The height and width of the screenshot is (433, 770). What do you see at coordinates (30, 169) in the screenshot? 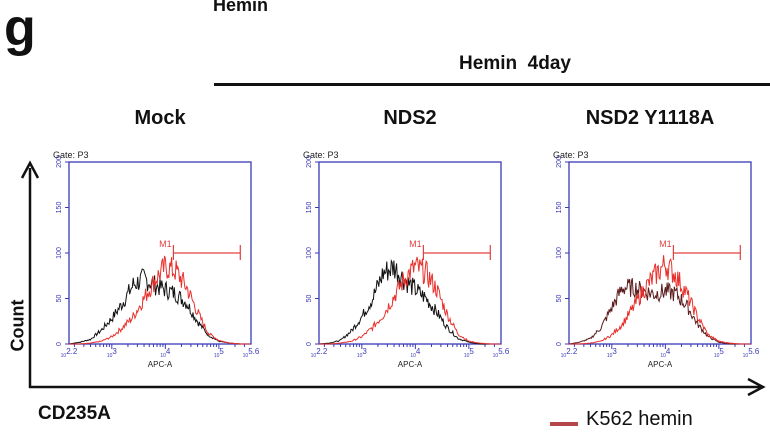
I see `y-axis-arrowhead` at bounding box center [30, 169].